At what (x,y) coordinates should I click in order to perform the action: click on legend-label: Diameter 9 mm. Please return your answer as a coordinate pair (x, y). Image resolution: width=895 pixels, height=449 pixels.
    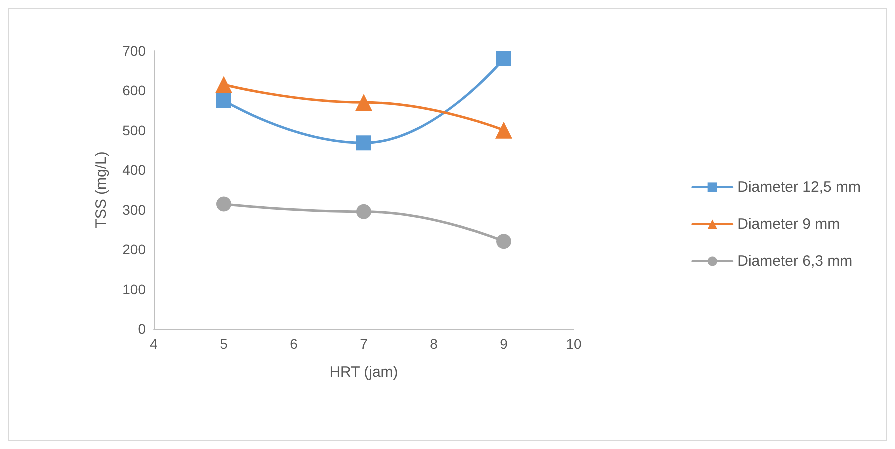
    Looking at the image, I should click on (789, 224).